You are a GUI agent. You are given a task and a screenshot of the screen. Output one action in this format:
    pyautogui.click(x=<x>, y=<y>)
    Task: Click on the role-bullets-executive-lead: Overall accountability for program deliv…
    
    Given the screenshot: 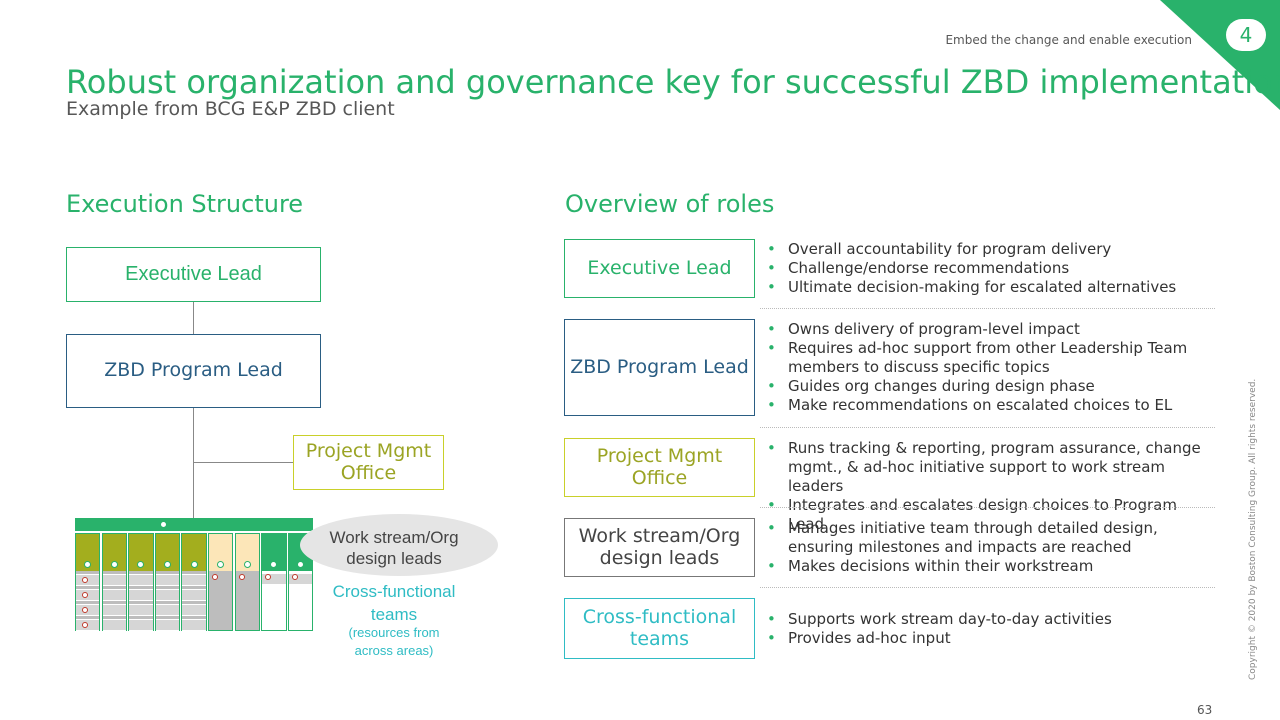 What is the action you would take?
    pyautogui.click(x=990, y=268)
    